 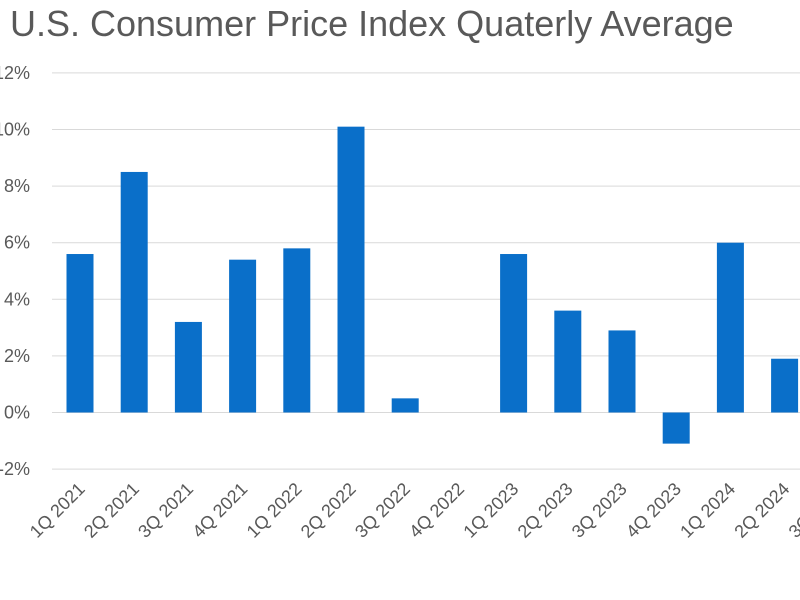 I want to click on y-tick-label: 4%, so click(x=17, y=299).